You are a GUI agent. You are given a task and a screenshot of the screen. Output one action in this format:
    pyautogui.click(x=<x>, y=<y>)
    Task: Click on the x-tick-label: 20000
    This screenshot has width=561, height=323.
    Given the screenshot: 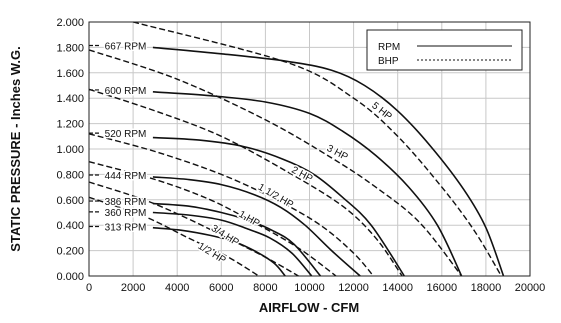 What is the action you would take?
    pyautogui.click(x=530, y=288)
    